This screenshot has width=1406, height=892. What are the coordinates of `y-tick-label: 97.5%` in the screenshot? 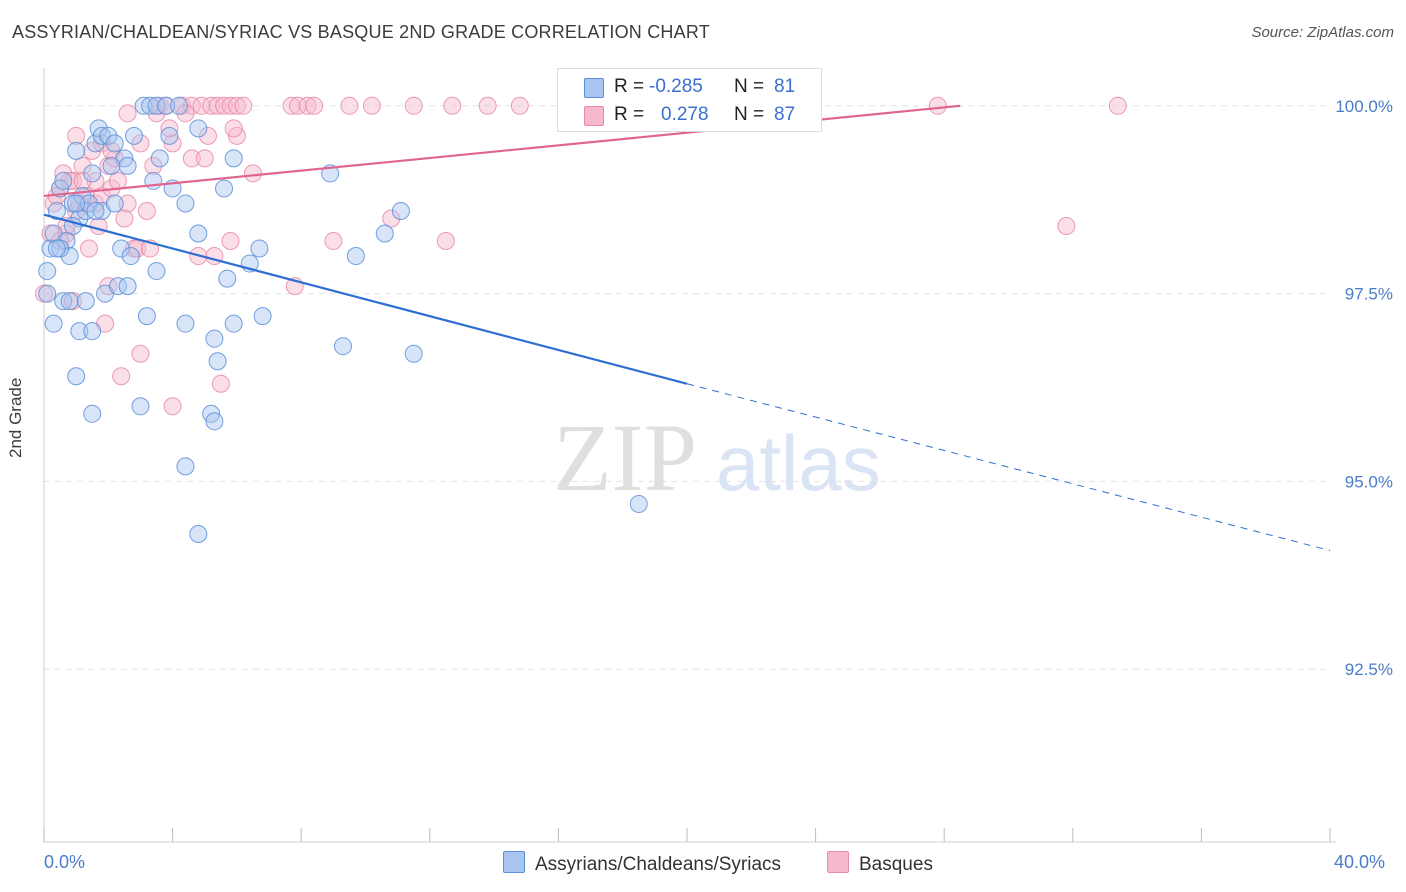 It's located at (1369, 294).